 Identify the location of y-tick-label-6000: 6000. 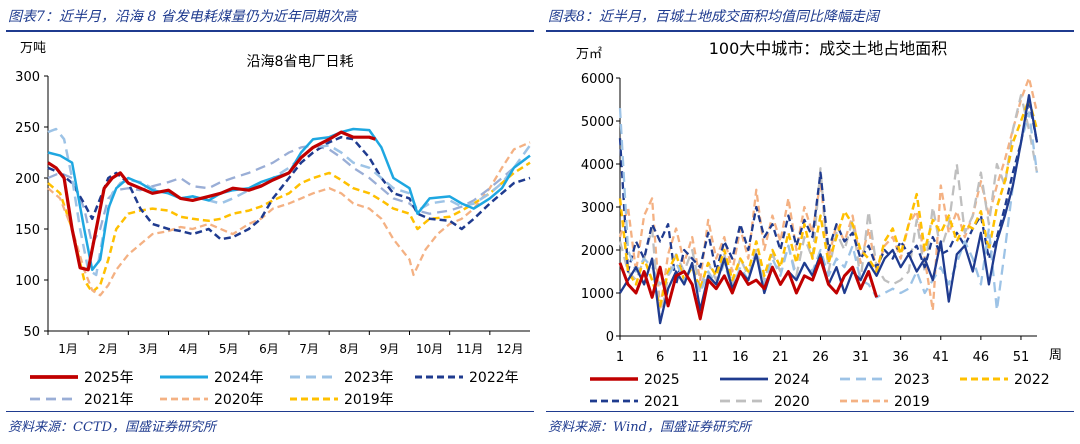
(597, 79).